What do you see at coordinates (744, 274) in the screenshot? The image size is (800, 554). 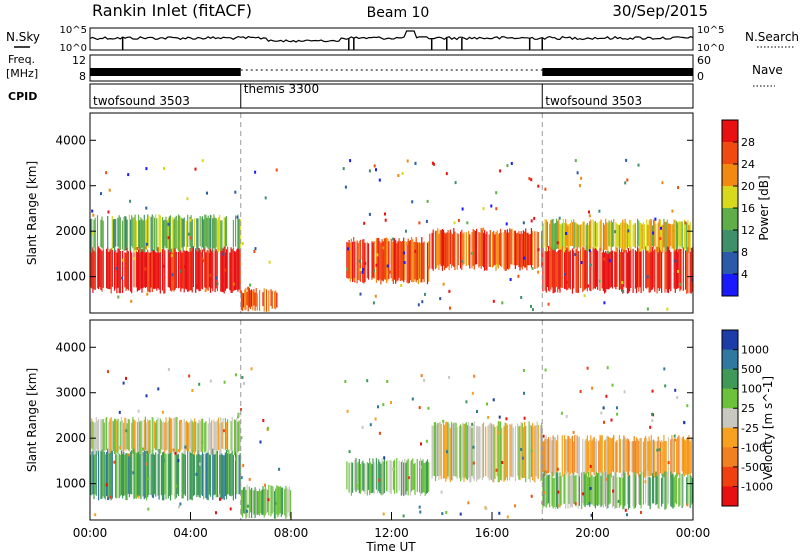 I see `colorbar-tick-label: 4` at bounding box center [744, 274].